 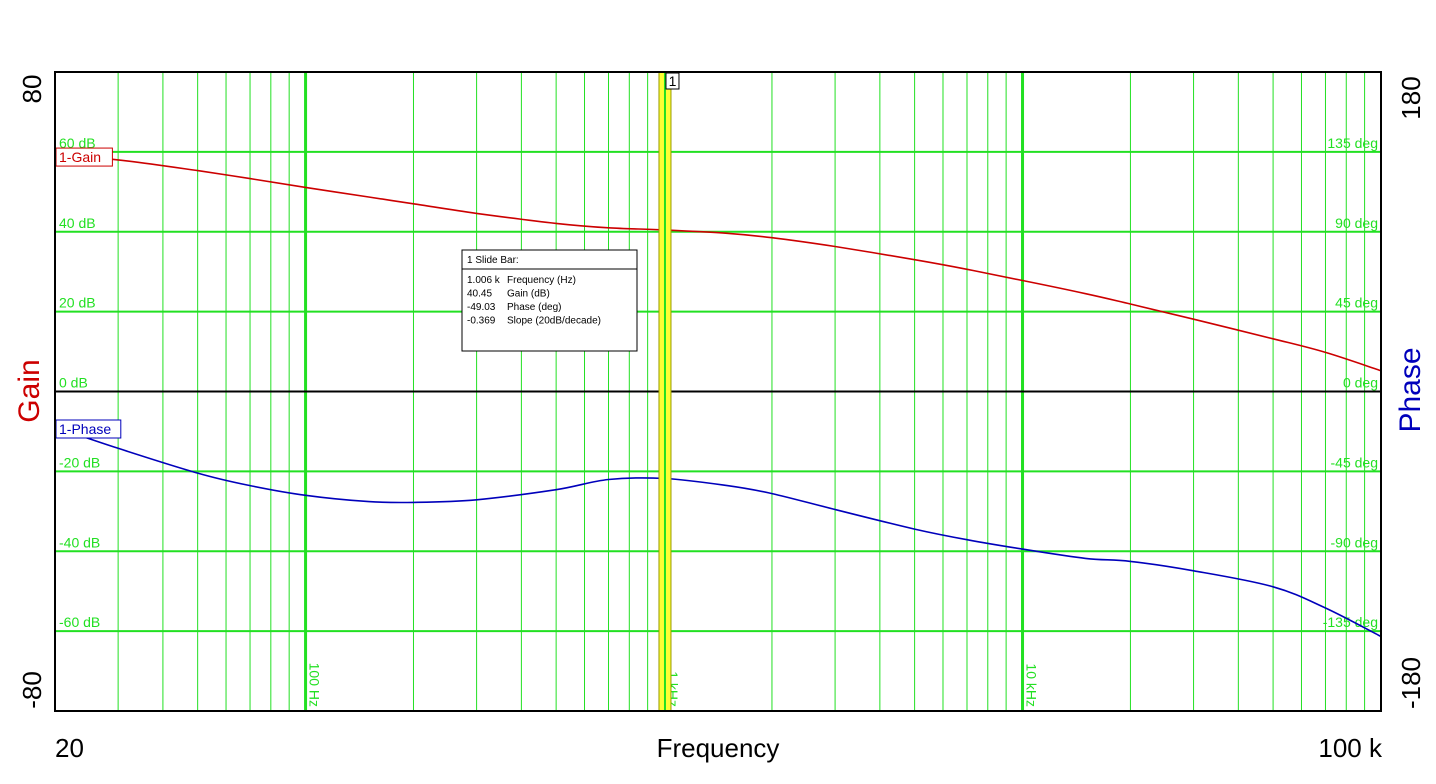 I want to click on series-tag-label: 1-Gain, so click(x=80, y=157).